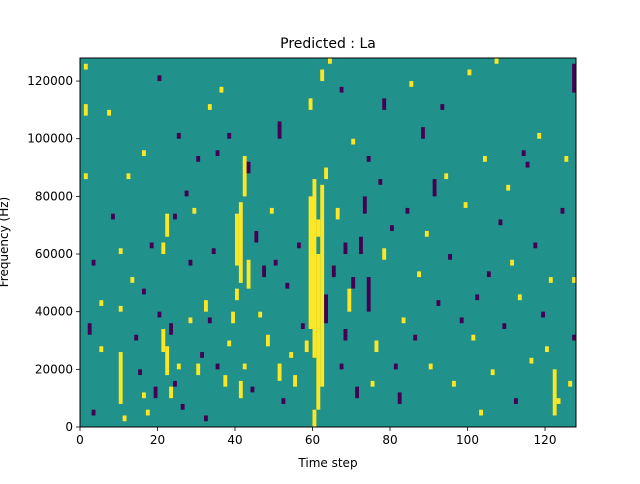 This screenshot has width=640, height=484. I want to click on x-tick-label: 40, so click(234, 440).